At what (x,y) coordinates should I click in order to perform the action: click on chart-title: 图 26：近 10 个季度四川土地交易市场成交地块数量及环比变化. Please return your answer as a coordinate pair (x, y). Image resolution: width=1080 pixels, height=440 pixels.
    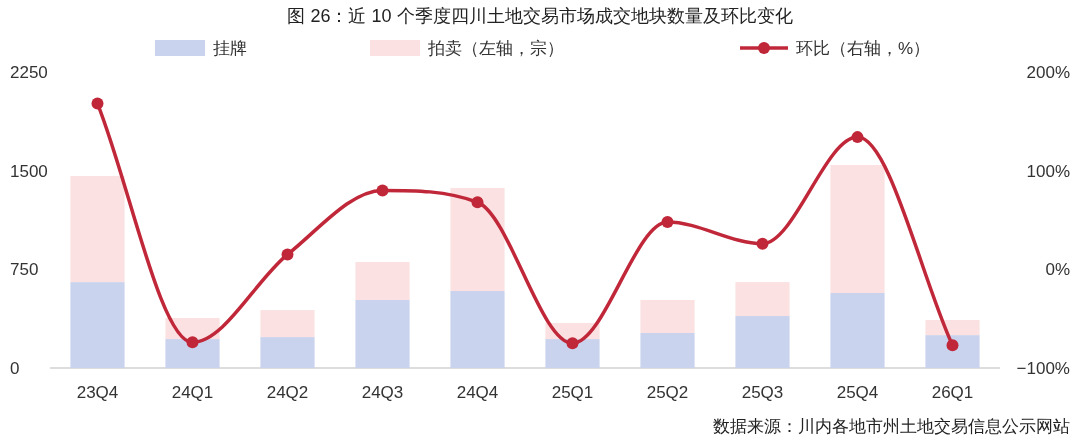
    Looking at the image, I should click on (540, 16).